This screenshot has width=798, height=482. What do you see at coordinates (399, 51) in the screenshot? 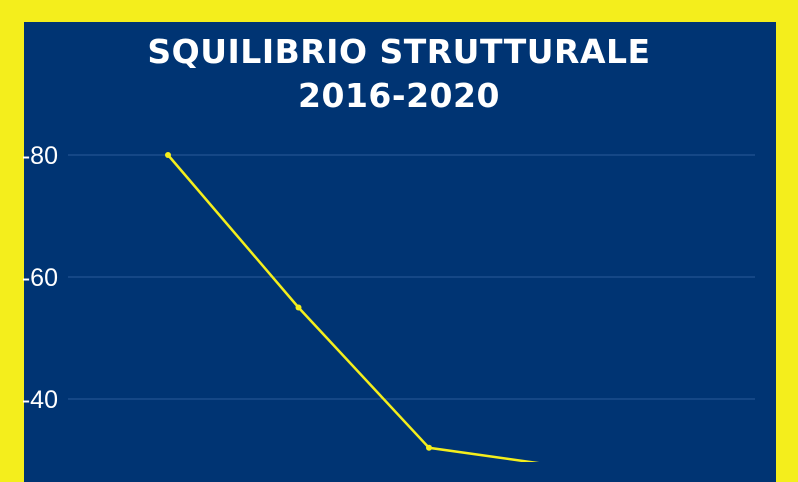
I see `title-line-1: SQUILIBRIO STRUTTURALE` at bounding box center [399, 51].